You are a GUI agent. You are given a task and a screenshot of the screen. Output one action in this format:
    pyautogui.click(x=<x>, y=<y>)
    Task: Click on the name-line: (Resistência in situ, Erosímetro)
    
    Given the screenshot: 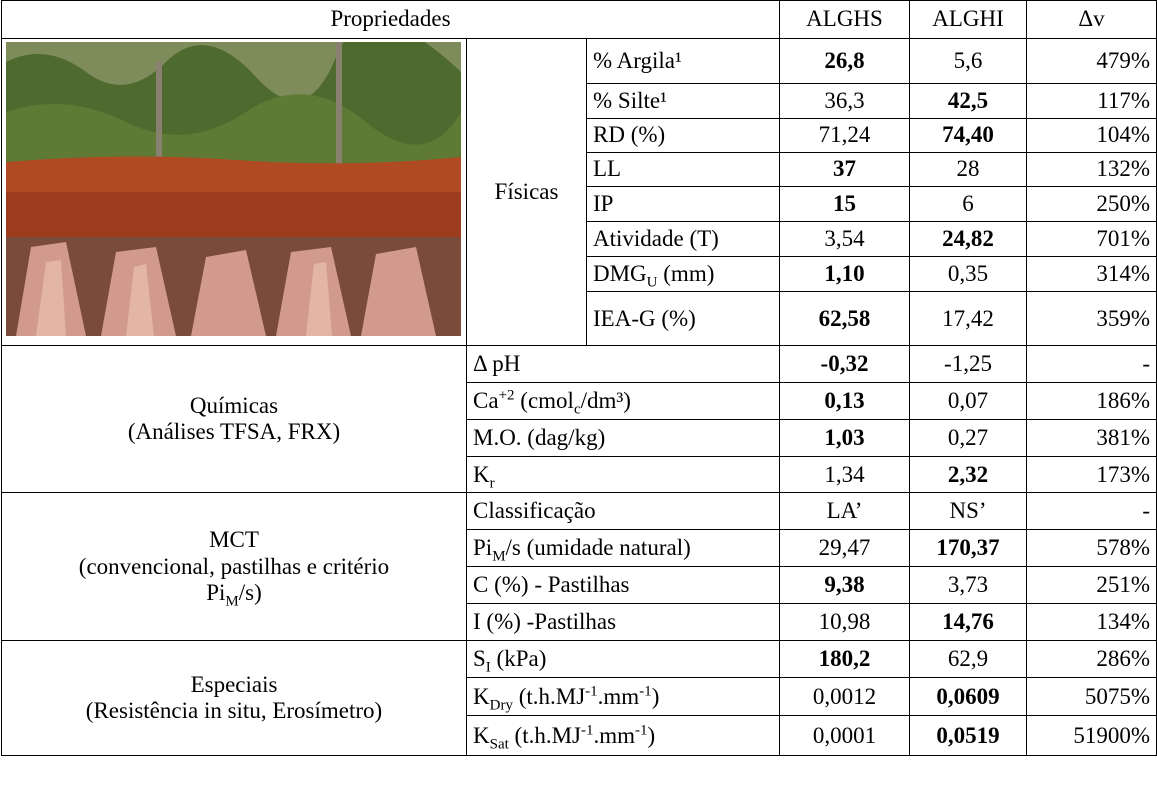 What is the action you would take?
    pyautogui.click(x=234, y=711)
    